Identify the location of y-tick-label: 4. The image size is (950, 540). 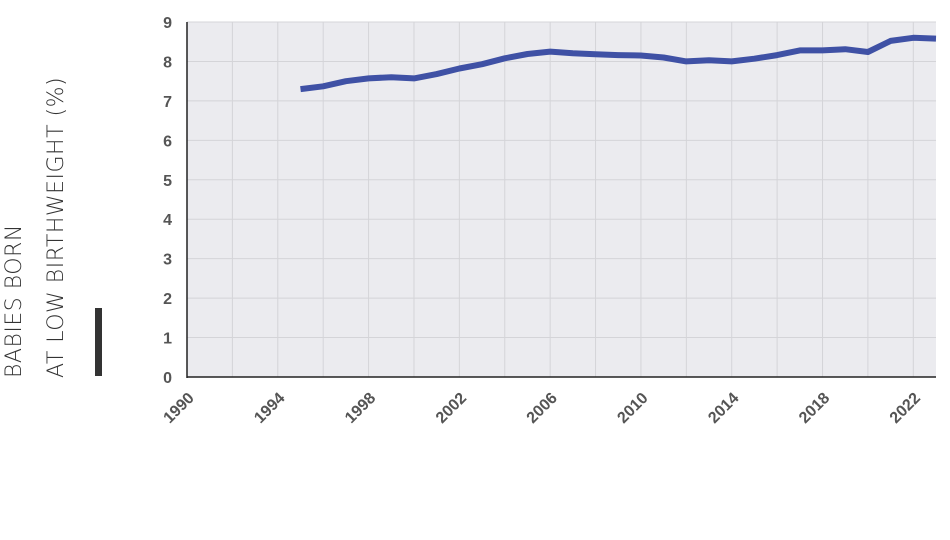
(167, 220).